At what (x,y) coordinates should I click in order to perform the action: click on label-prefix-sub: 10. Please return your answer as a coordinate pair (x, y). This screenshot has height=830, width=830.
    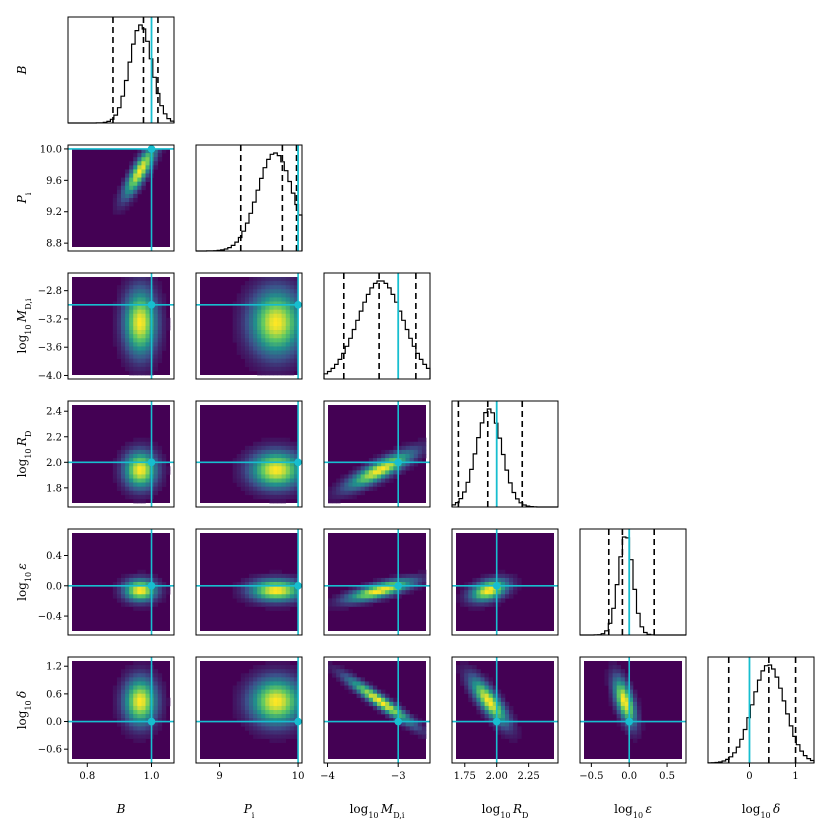
    Looking at the image, I should click on (28, 453).